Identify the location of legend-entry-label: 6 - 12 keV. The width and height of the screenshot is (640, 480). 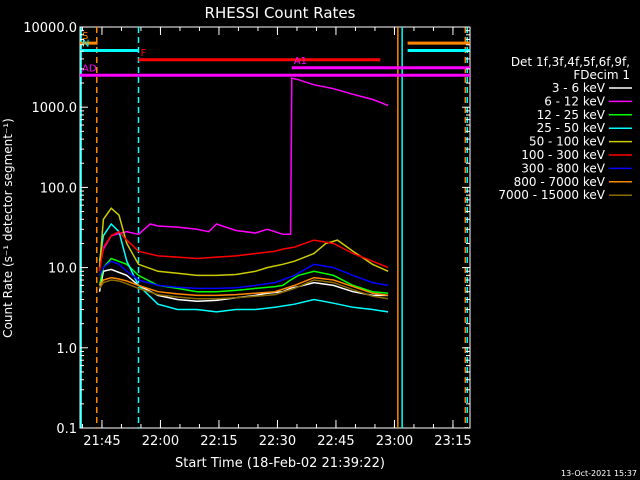
(575, 101).